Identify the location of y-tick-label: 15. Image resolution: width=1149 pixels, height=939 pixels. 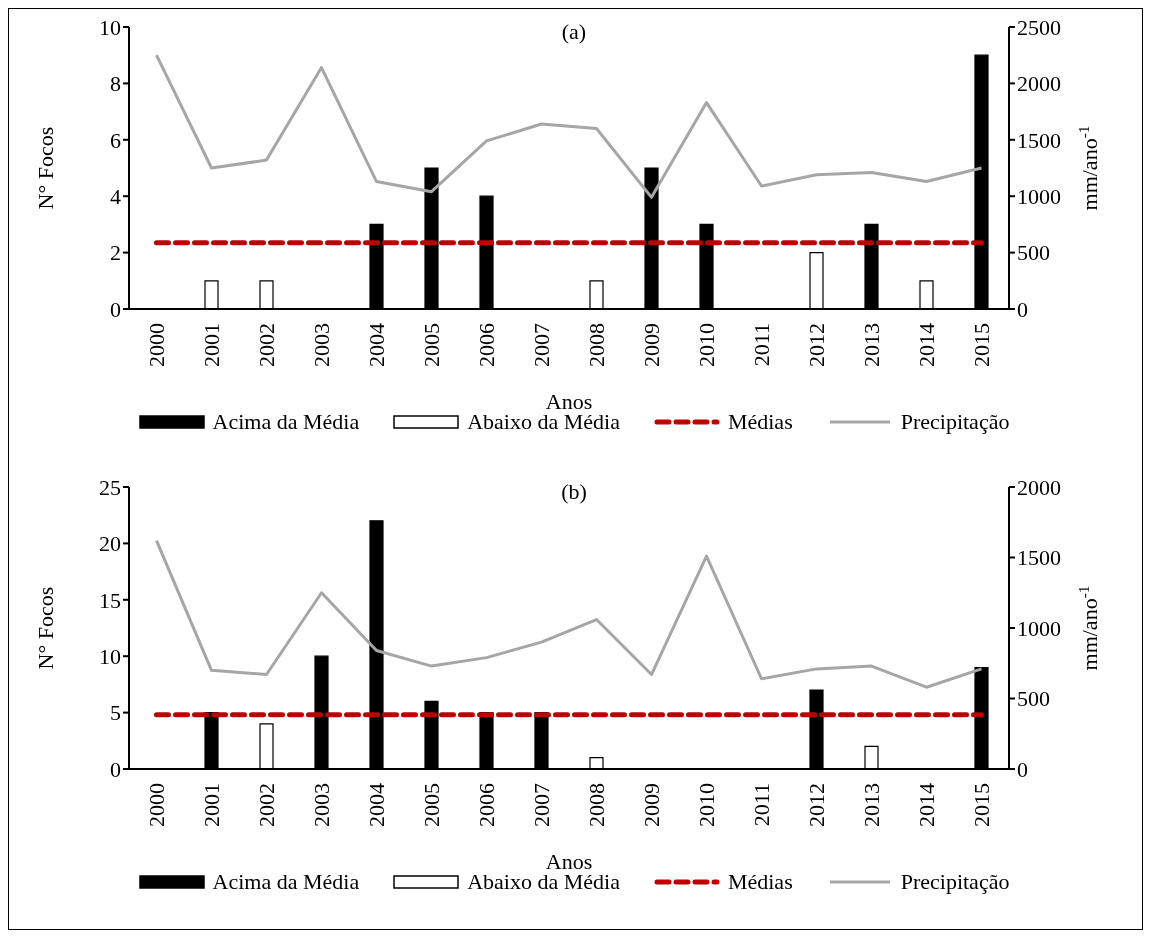
(110, 600).